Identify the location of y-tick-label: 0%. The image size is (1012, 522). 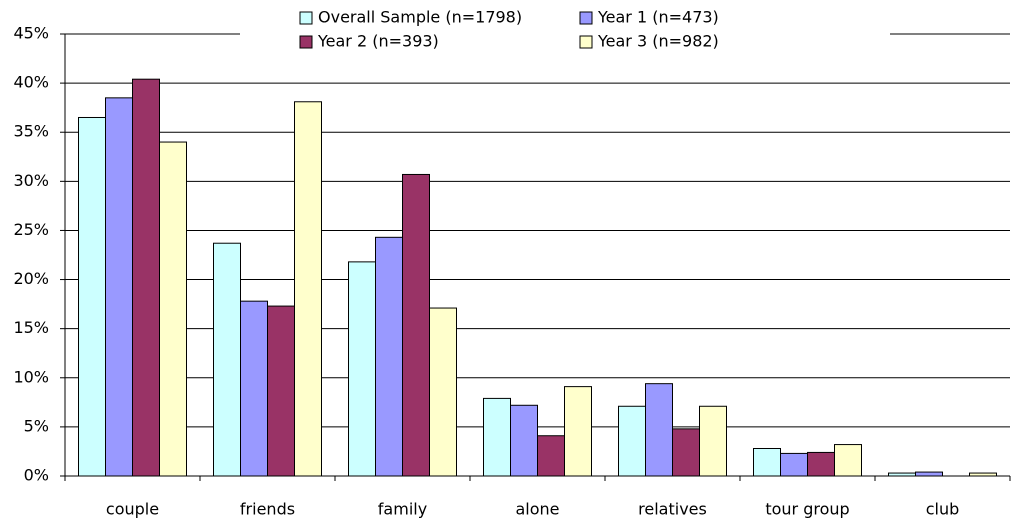
(36, 475).